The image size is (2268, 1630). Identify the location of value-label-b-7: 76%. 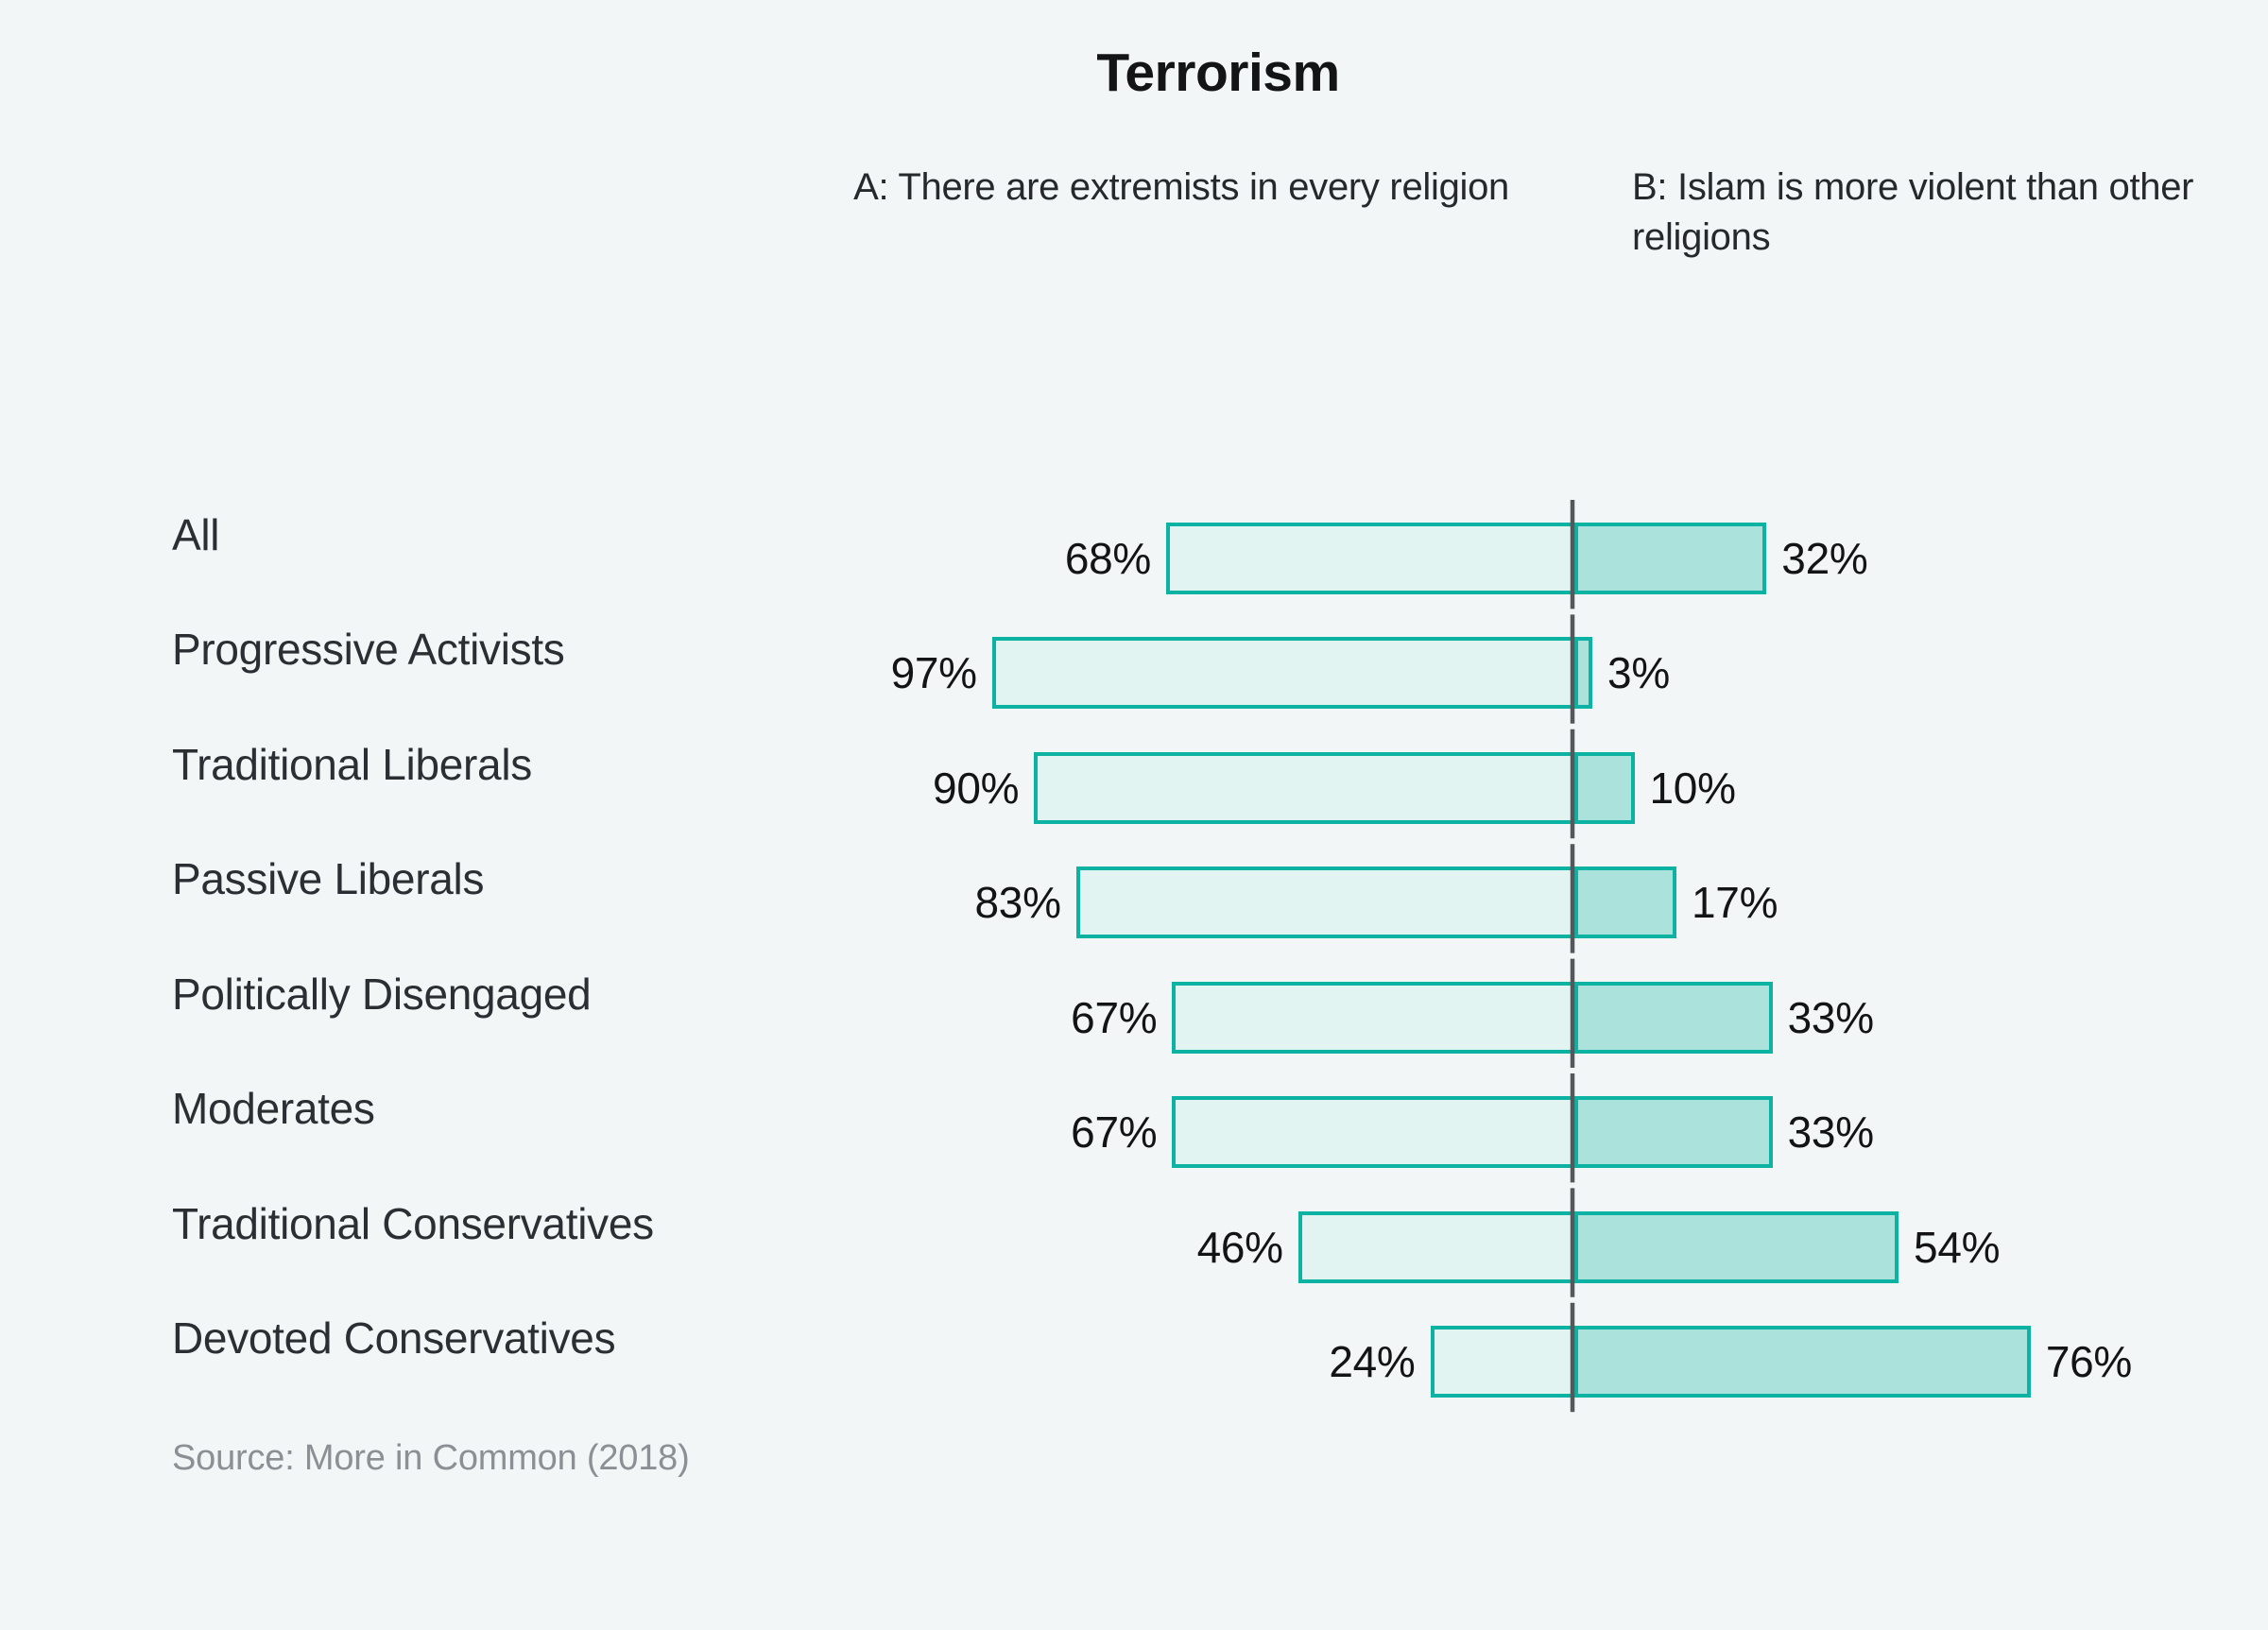
(2088, 1361).